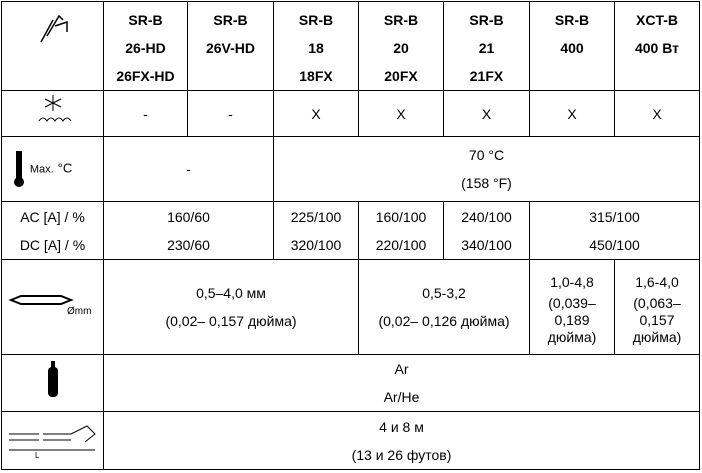 The height and width of the screenshot is (473, 702). I want to click on cell-text: Ar, so click(401, 369).